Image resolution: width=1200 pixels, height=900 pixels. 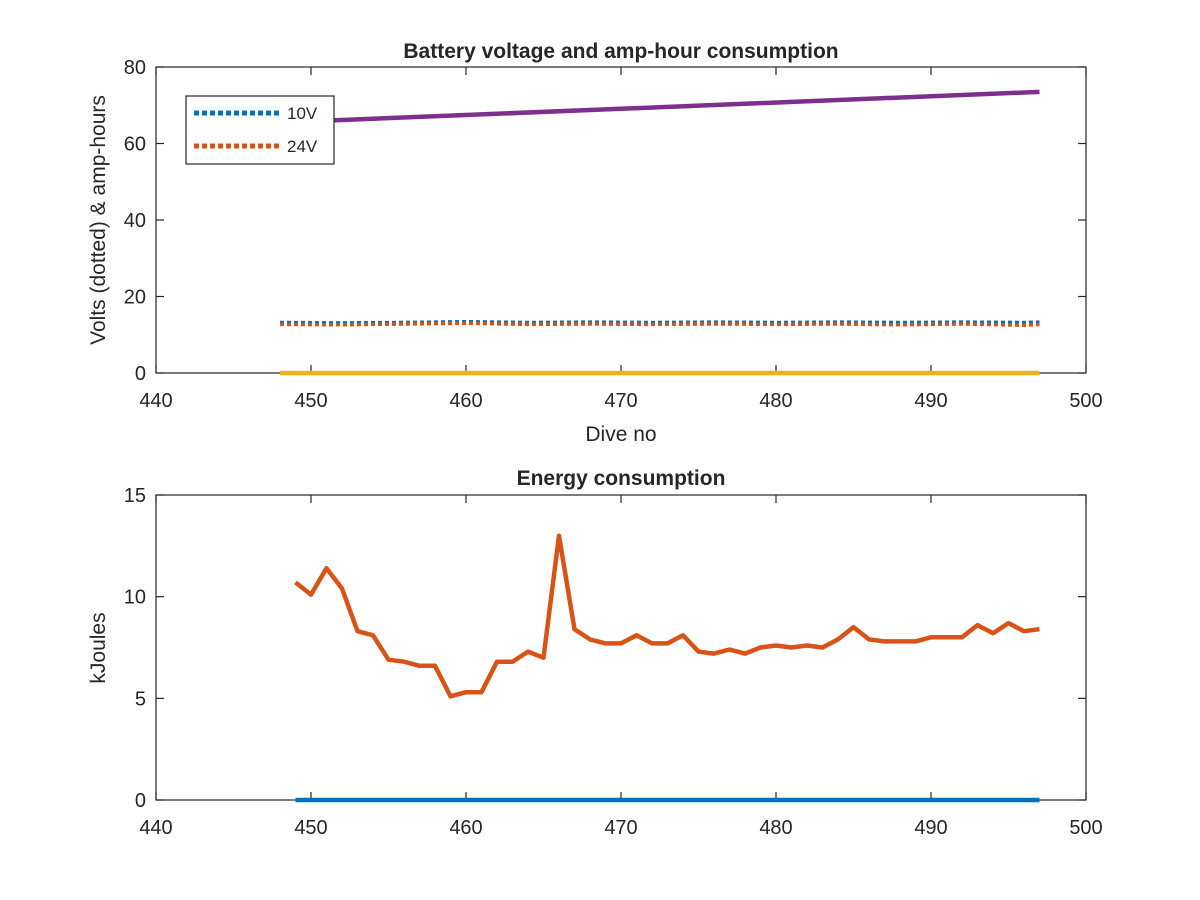 What do you see at coordinates (140, 801) in the screenshot?
I see `energy-y-tick-label: 0` at bounding box center [140, 801].